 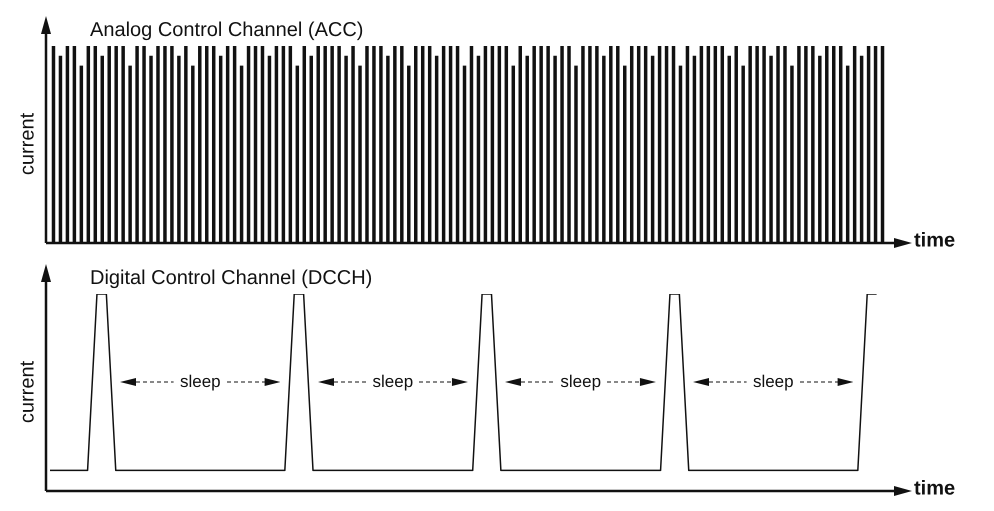 I want to click on chart-title: Digital Control Channel (DCCH), so click(x=231, y=278).